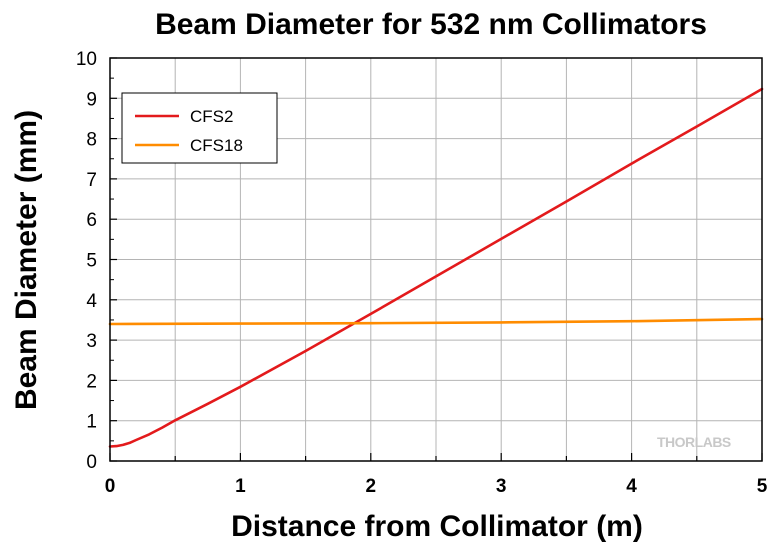  What do you see at coordinates (694, 442) in the screenshot?
I see `thorlabs-watermark: THORLABS` at bounding box center [694, 442].